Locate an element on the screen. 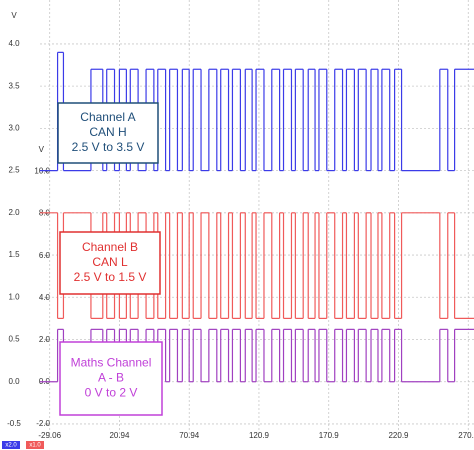  x-tick-label: -29.06 is located at coordinates (49, 435).